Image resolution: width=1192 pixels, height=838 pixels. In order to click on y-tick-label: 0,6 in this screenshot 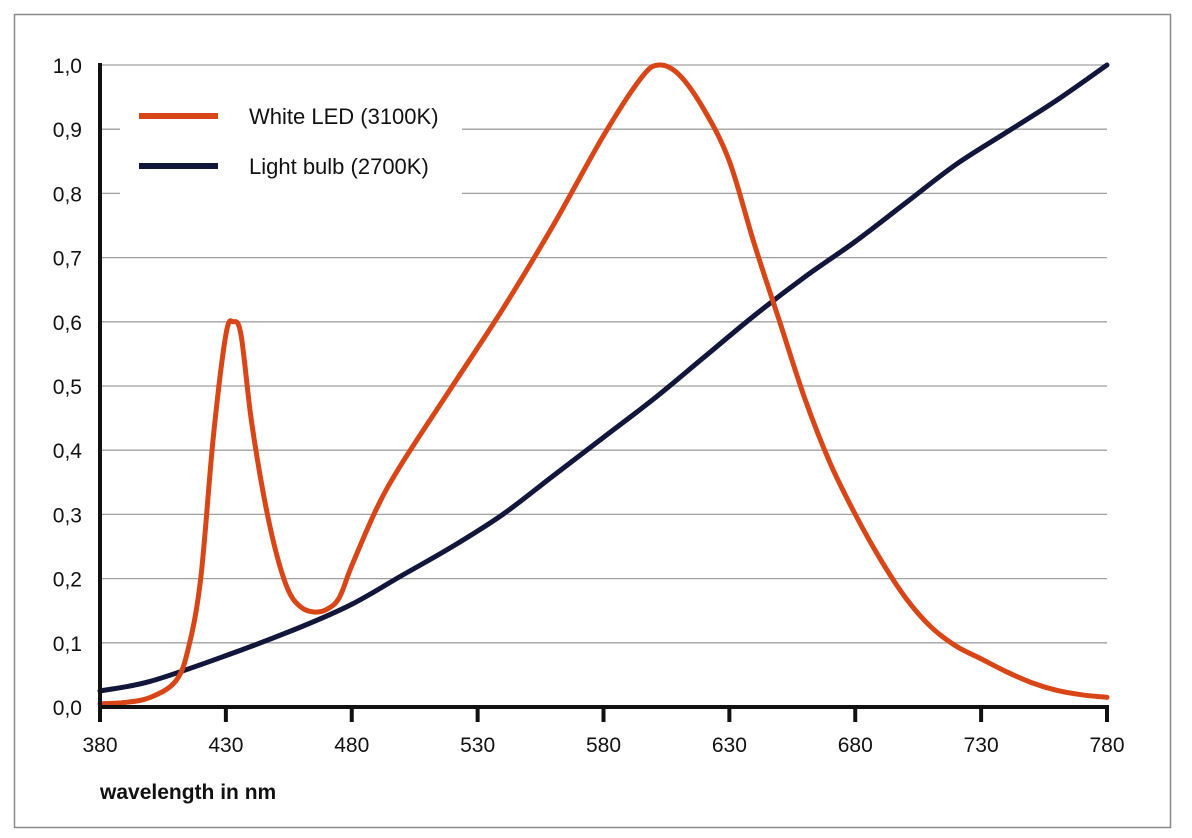, I will do `click(67, 323)`.